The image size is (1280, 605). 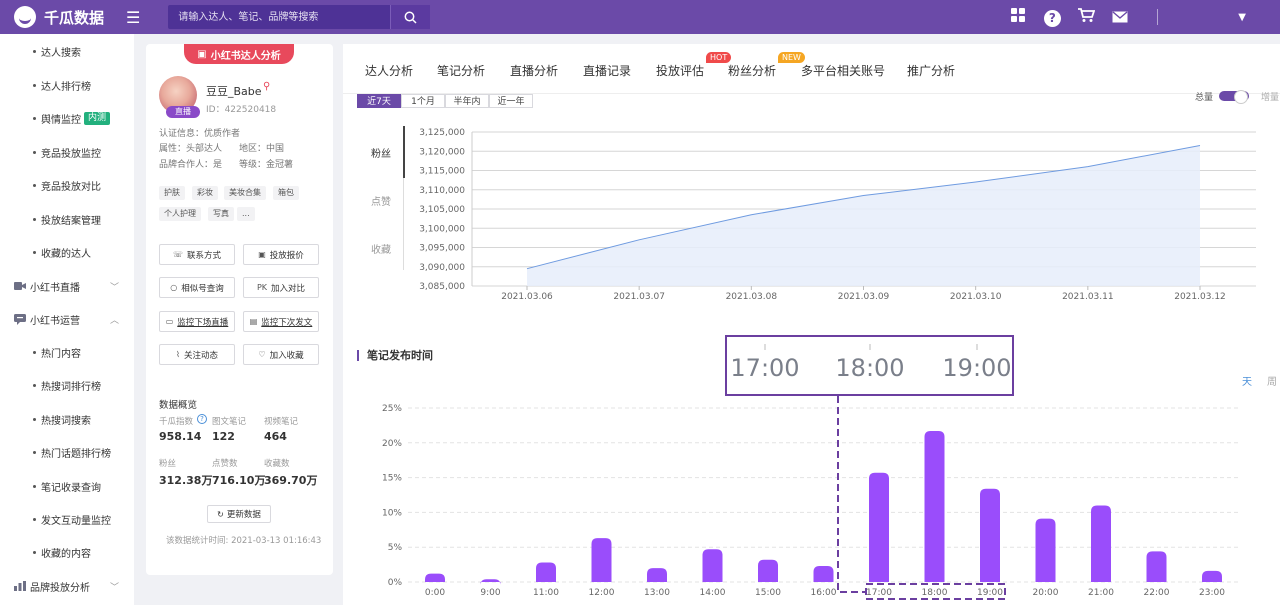 What do you see at coordinates (286, 193) in the screenshot?
I see `profile-tag-chip: 箱包` at bounding box center [286, 193].